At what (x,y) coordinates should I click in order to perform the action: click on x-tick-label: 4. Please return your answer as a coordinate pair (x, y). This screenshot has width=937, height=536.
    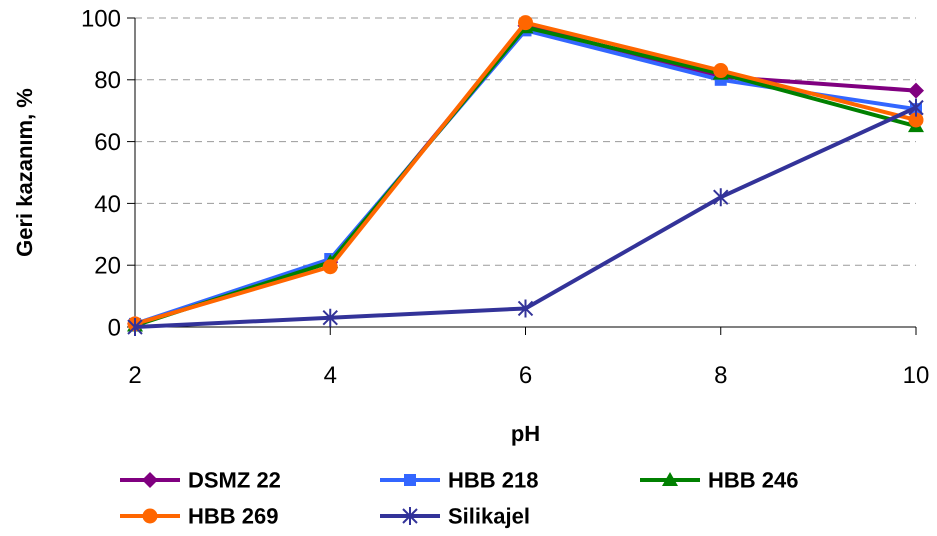
    Looking at the image, I should click on (330, 375).